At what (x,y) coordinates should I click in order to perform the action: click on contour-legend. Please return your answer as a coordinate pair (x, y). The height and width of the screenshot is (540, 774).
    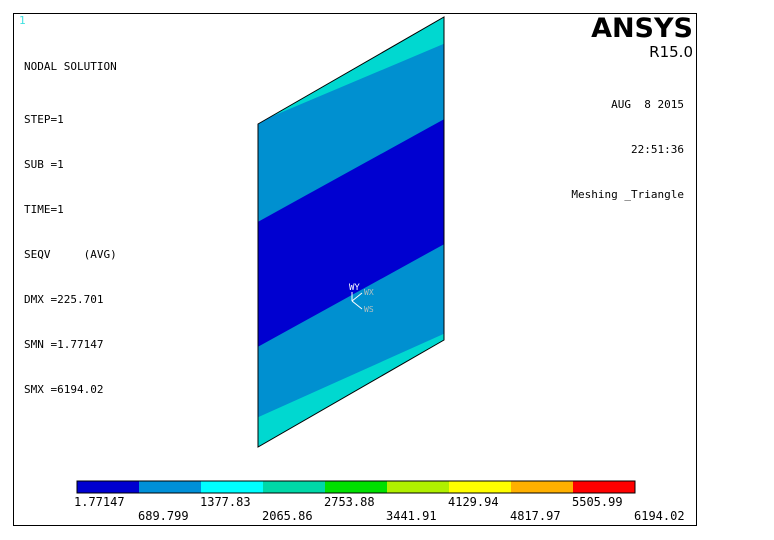
    Looking at the image, I should click on (356, 487).